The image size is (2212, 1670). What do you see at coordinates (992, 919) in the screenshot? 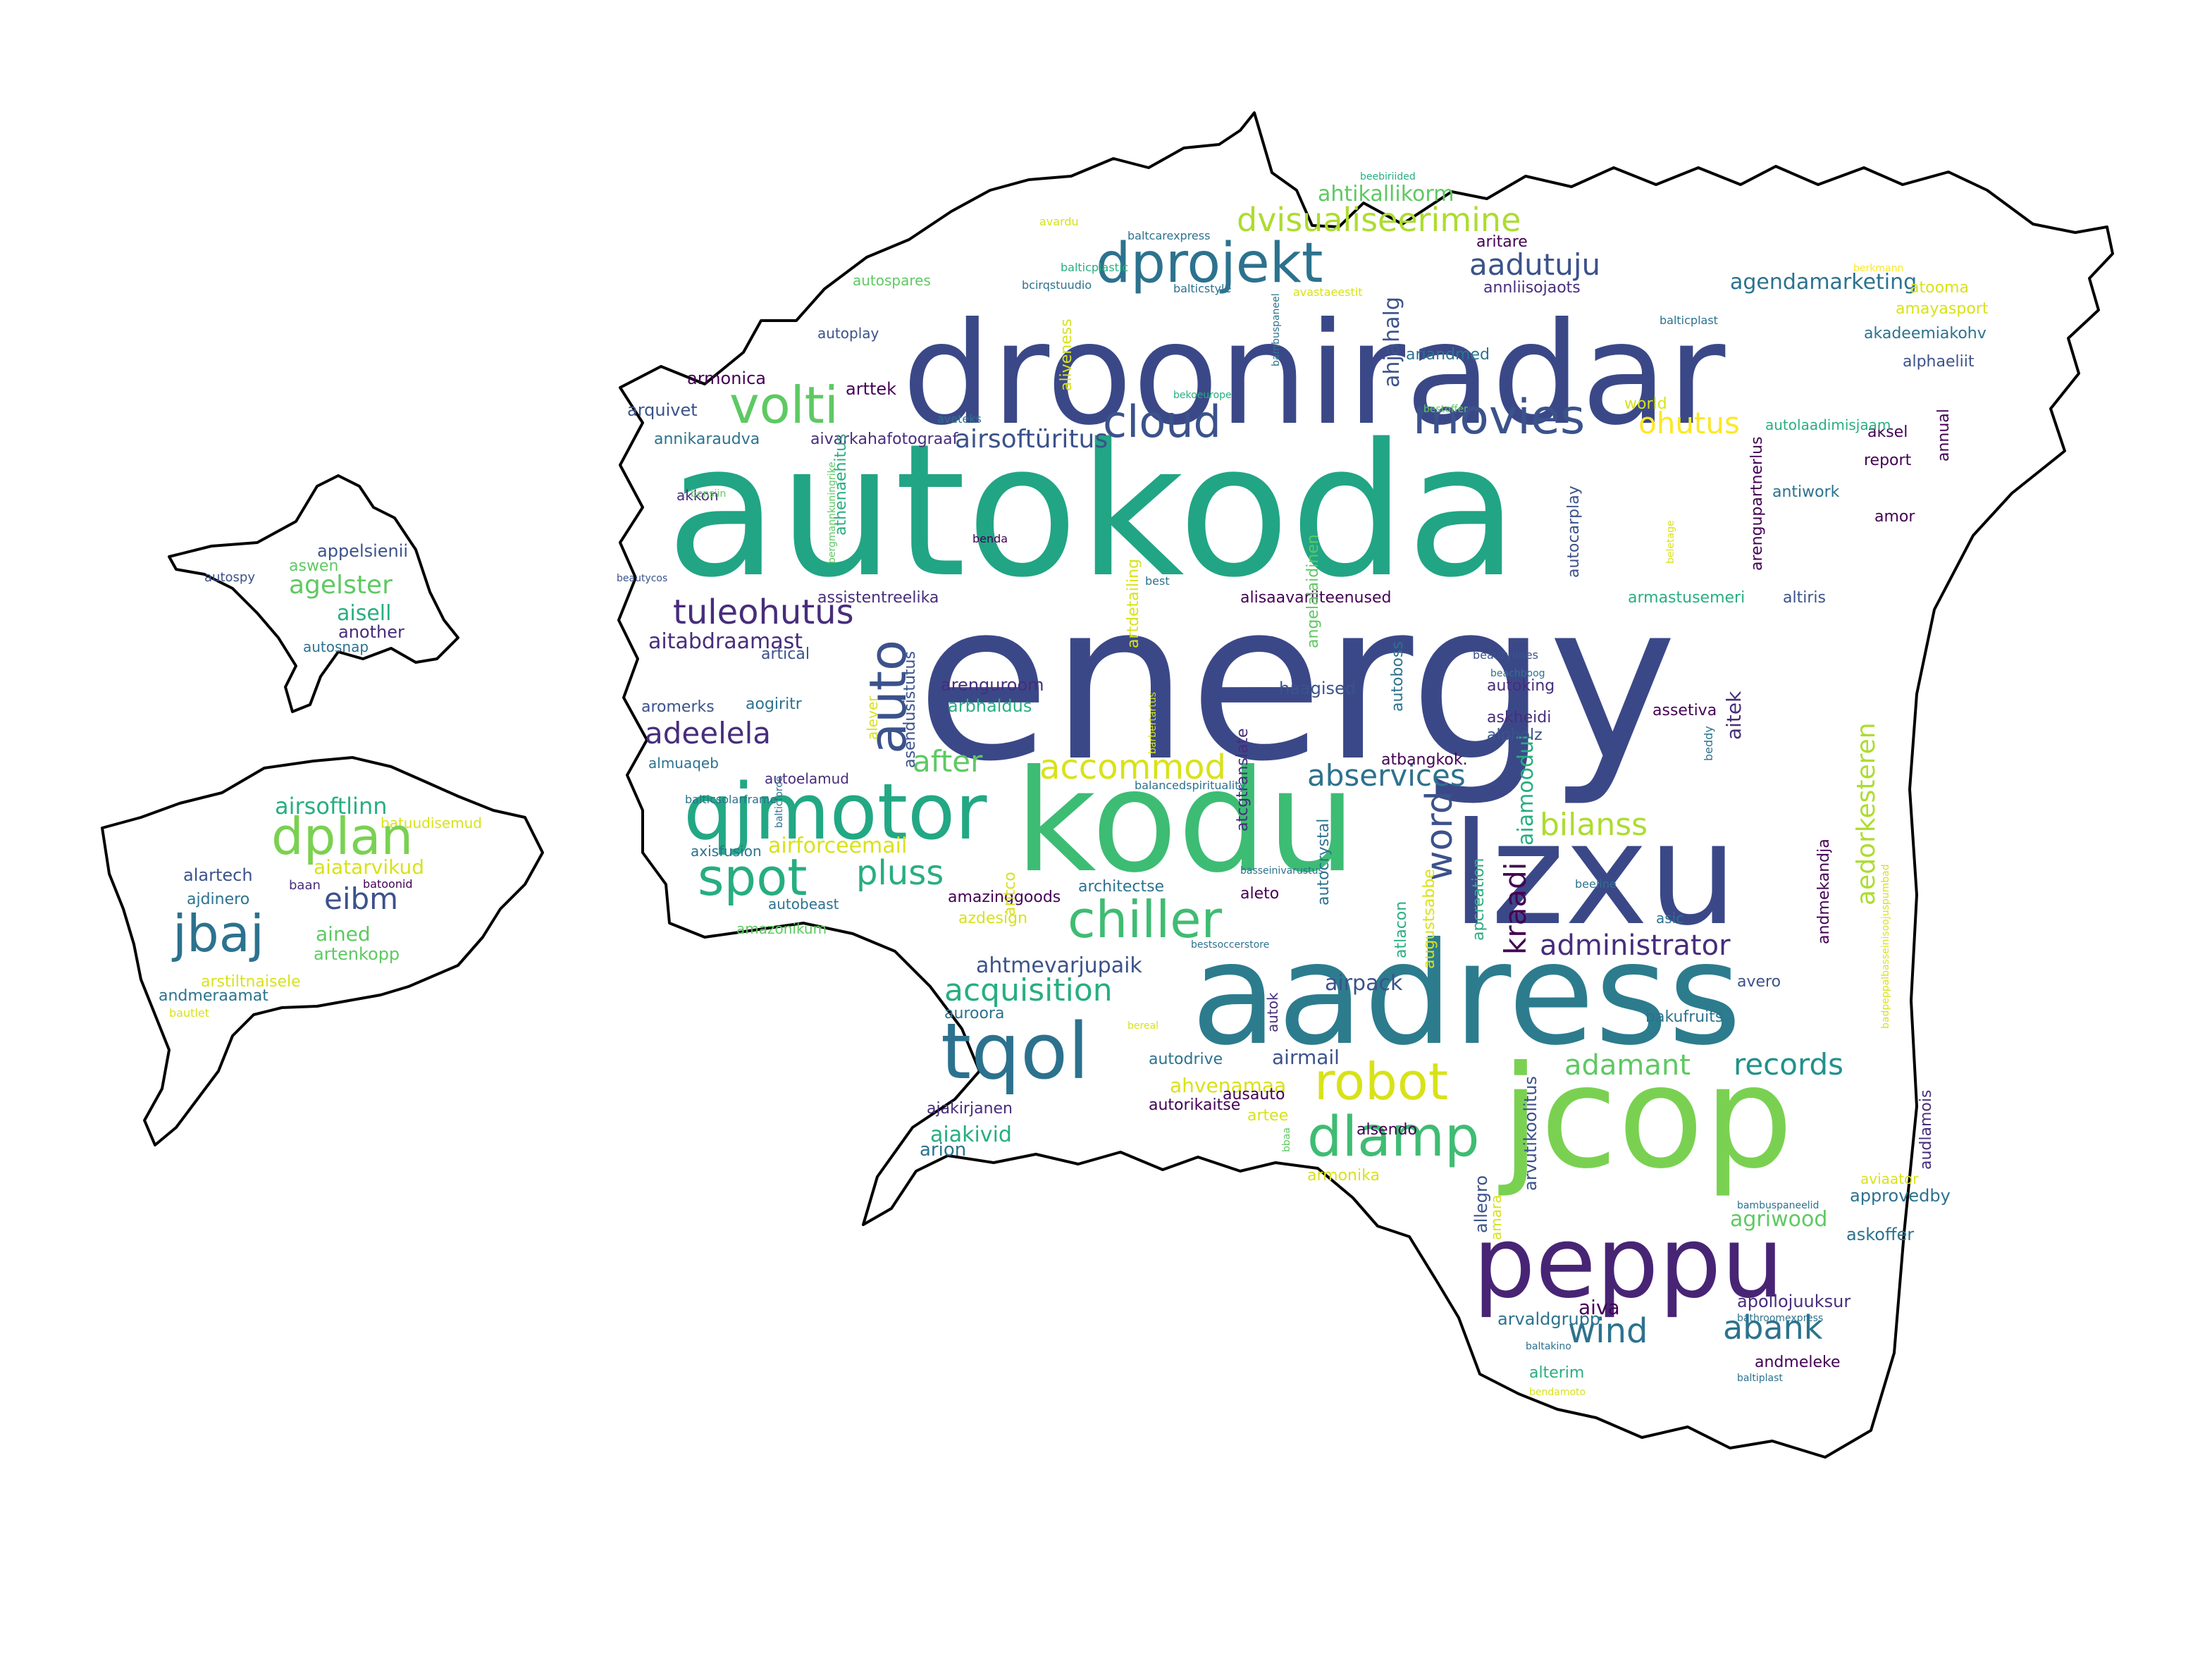
I see `cloud-word: azdesign` at bounding box center [992, 919].